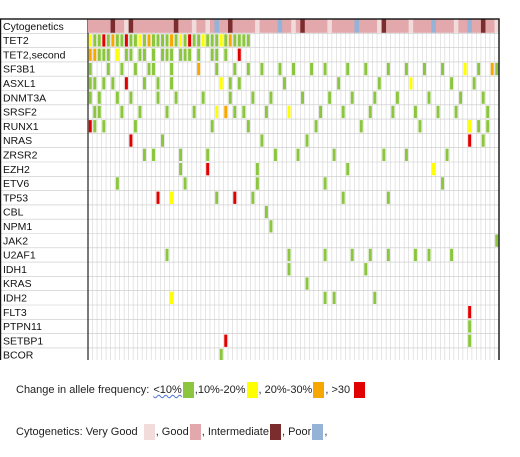 The image size is (520, 457). Describe the element at coordinates (318, 432) in the screenshot. I see `cyto-swatch-poor` at that location.